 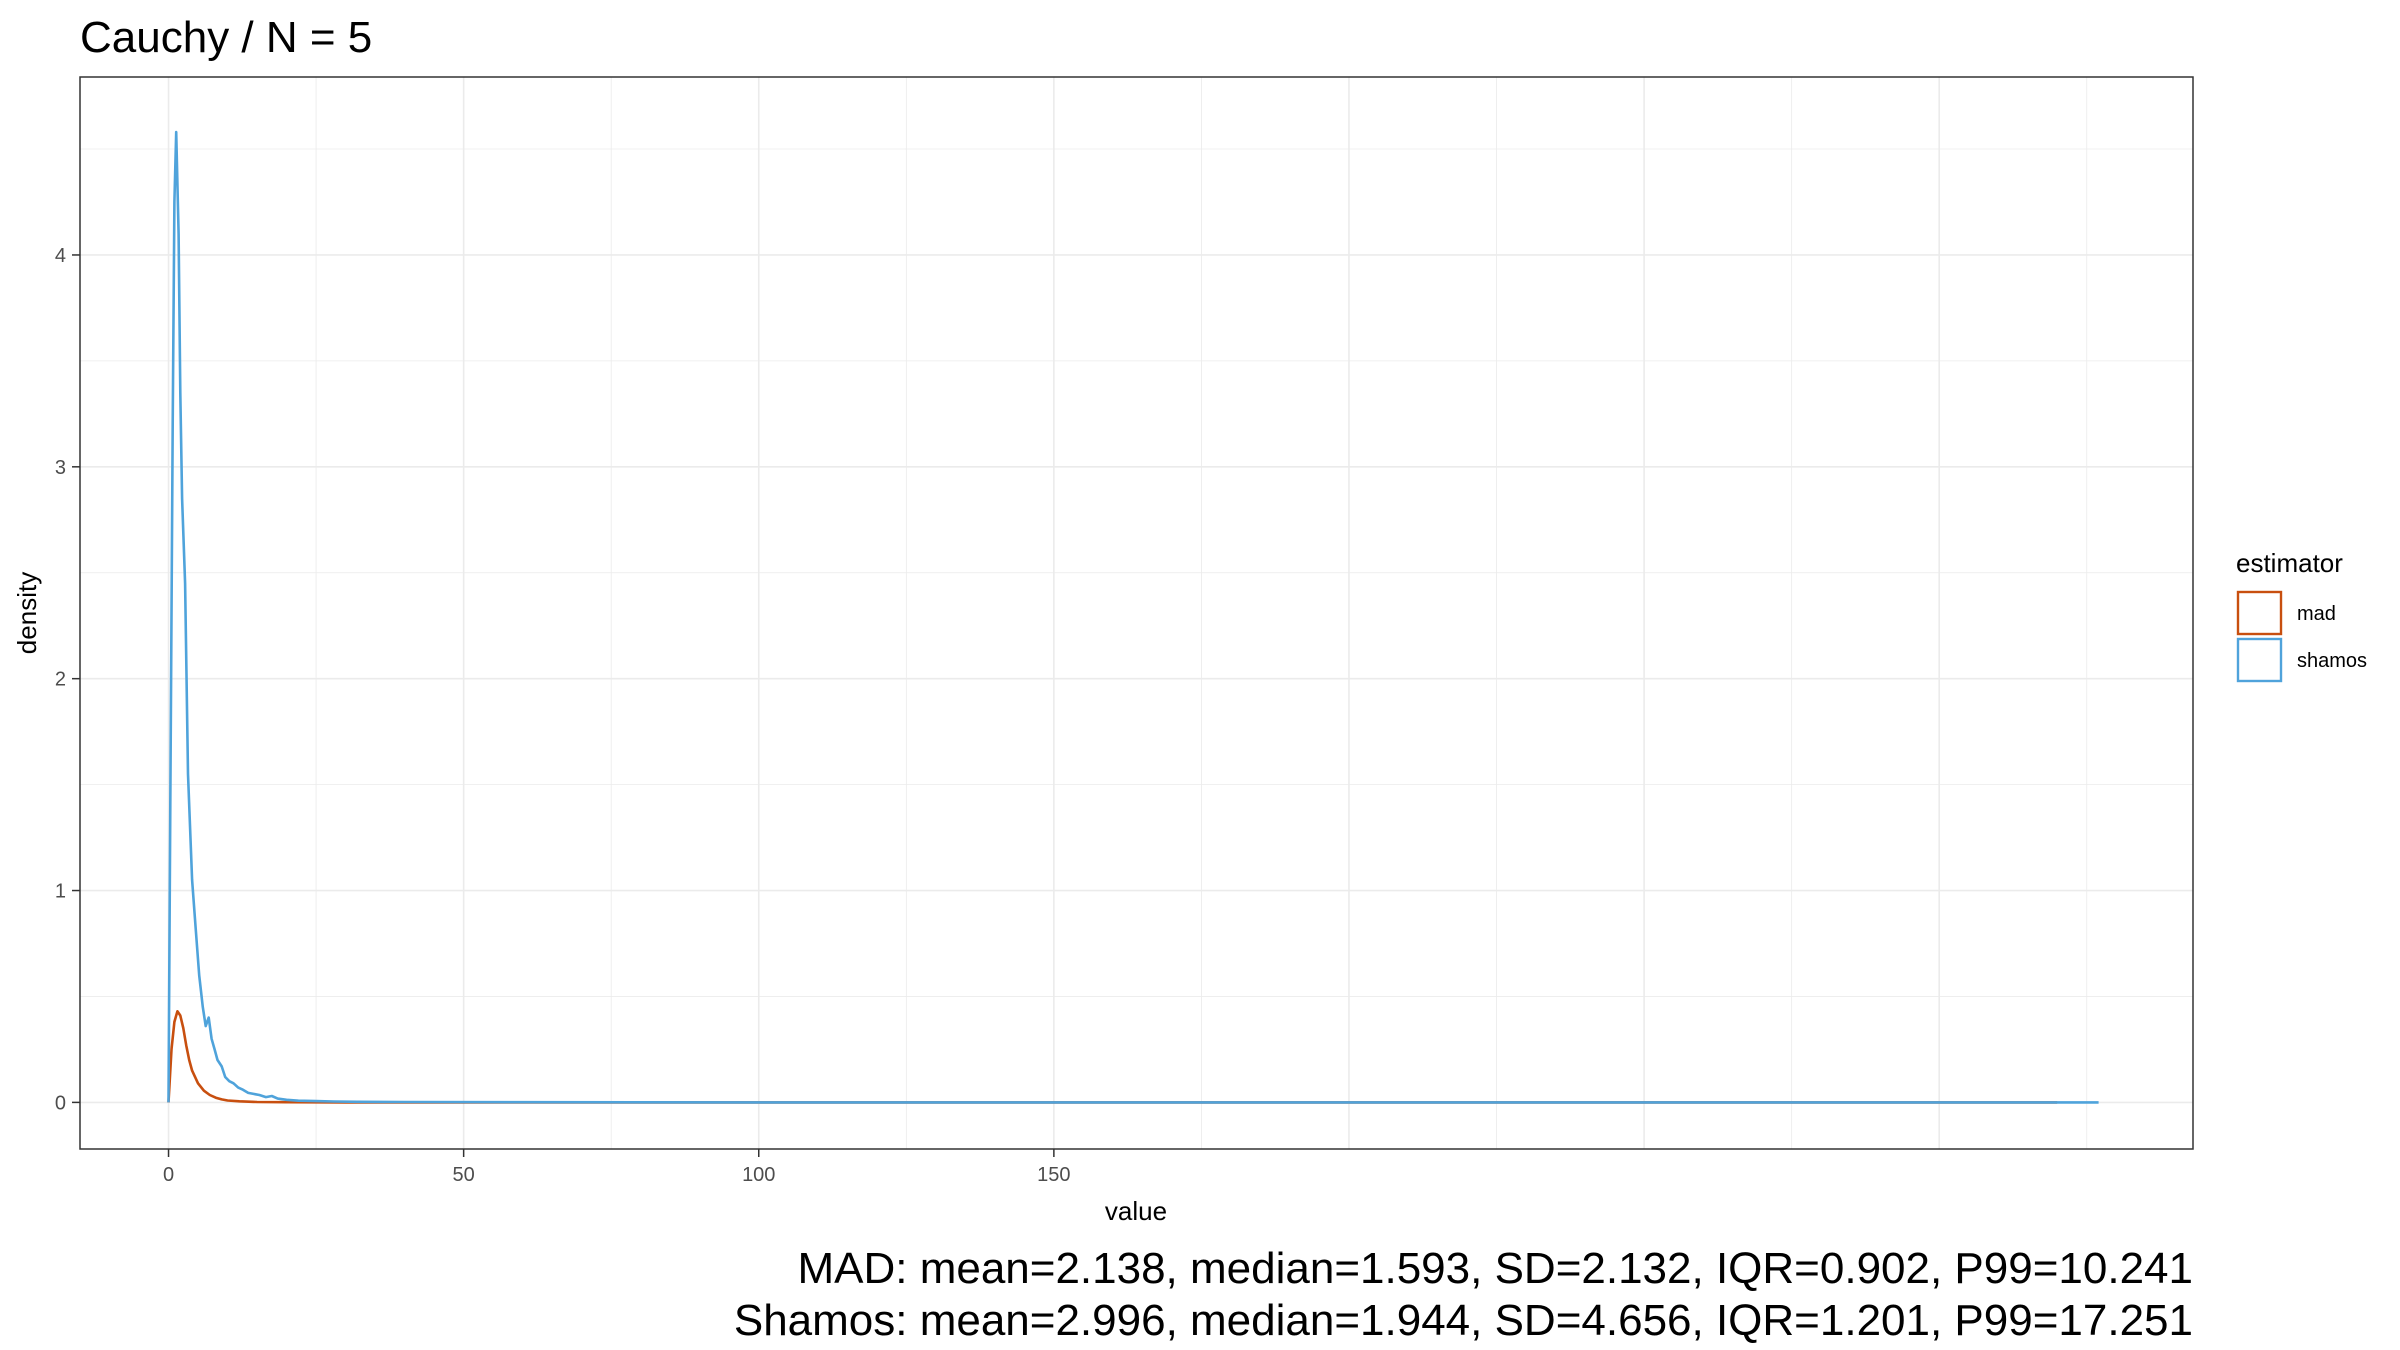 What do you see at coordinates (27, 613) in the screenshot?
I see `y-axis-title: density` at bounding box center [27, 613].